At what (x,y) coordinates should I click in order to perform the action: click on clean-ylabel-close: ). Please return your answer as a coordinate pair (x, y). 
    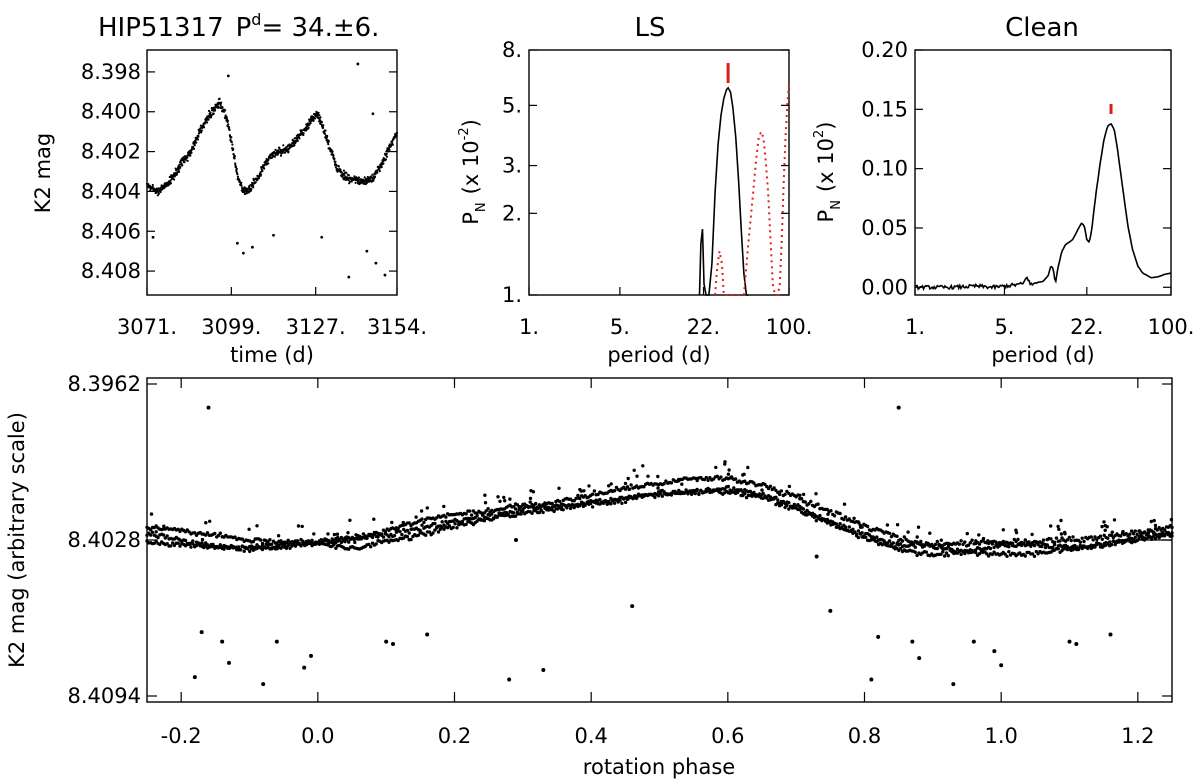
    Looking at the image, I should click on (826, 126).